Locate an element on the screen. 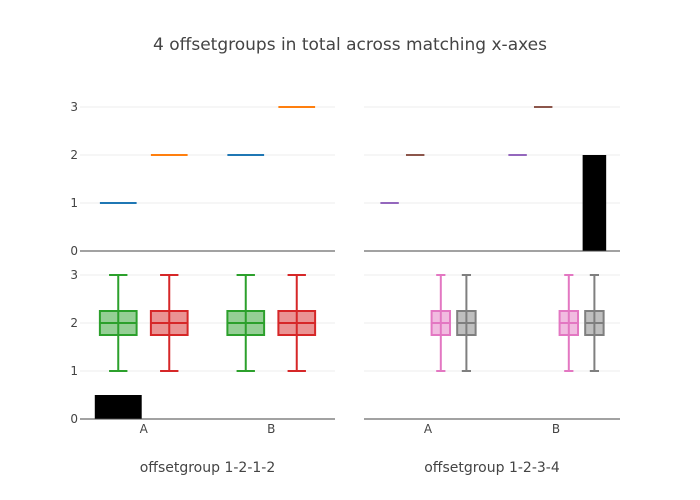 The height and width of the screenshot is (500, 700). subplot-top-right is located at coordinates (492, 179).